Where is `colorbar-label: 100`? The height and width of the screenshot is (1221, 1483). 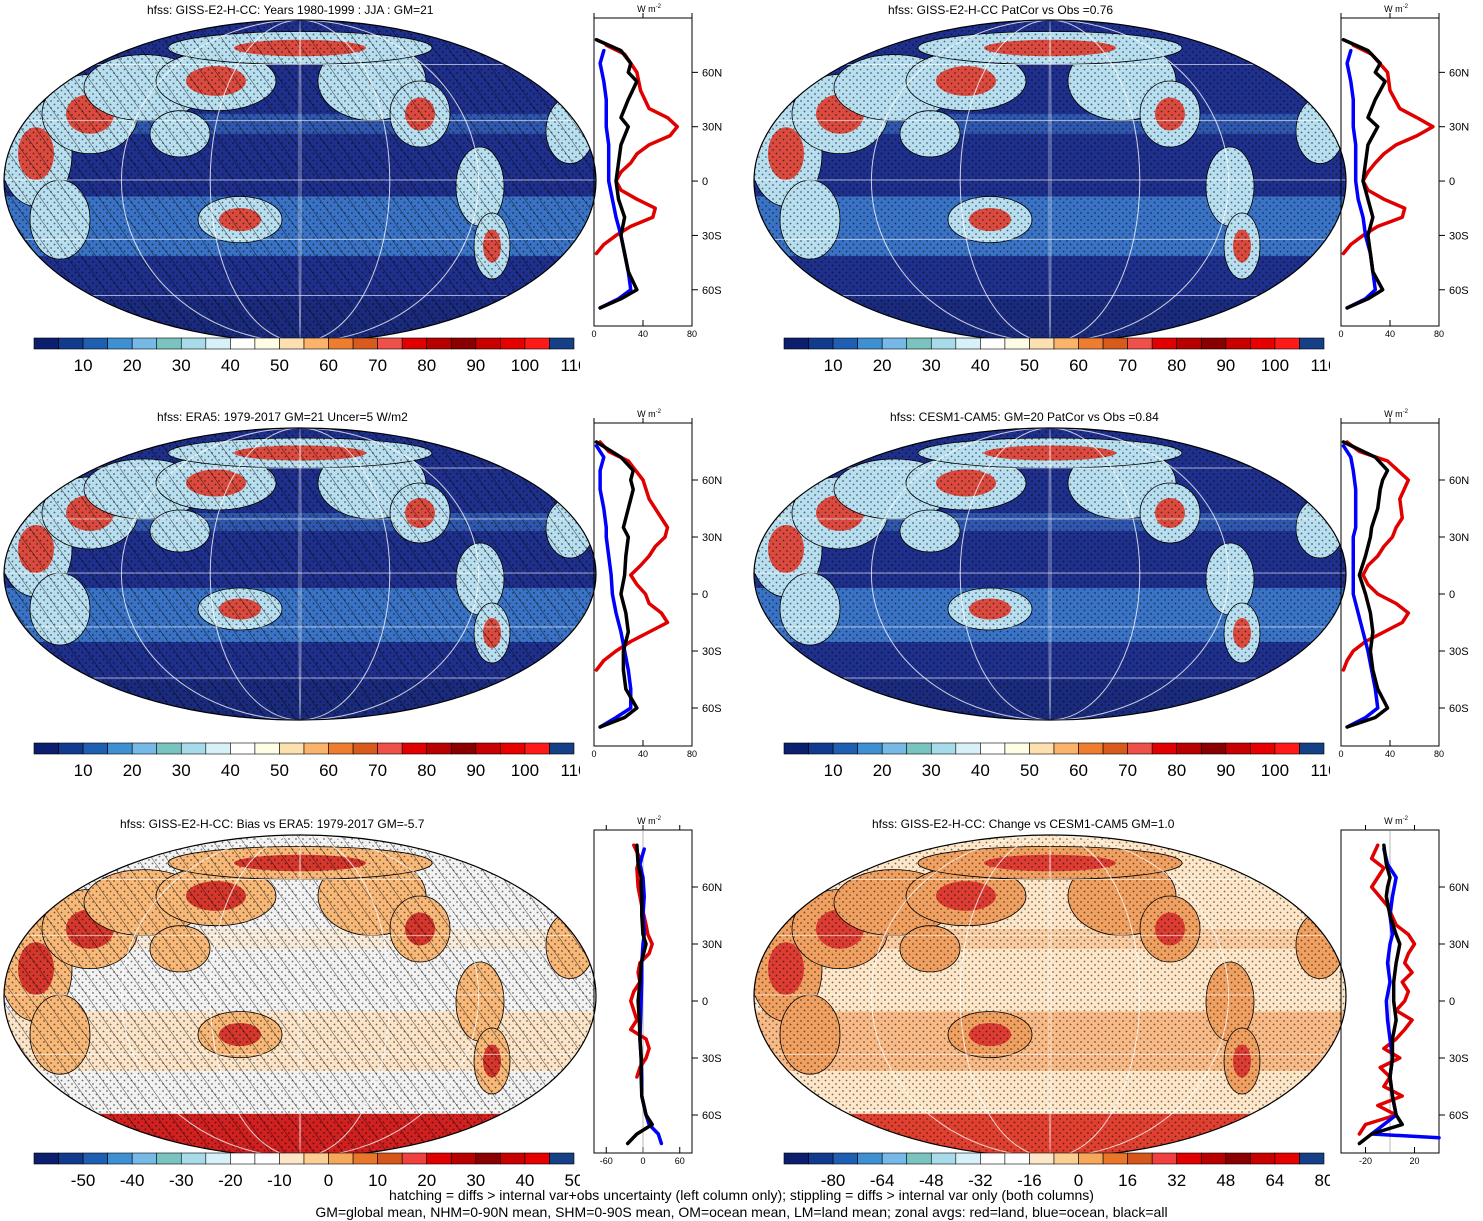
colorbar-label: 100 is located at coordinates (525, 770).